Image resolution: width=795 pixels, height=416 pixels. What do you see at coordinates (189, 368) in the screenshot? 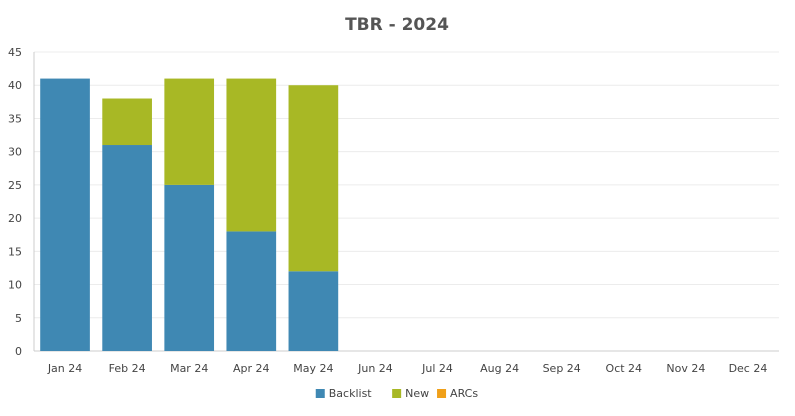
I see `x-tick-label: Mar 24` at bounding box center [189, 368].